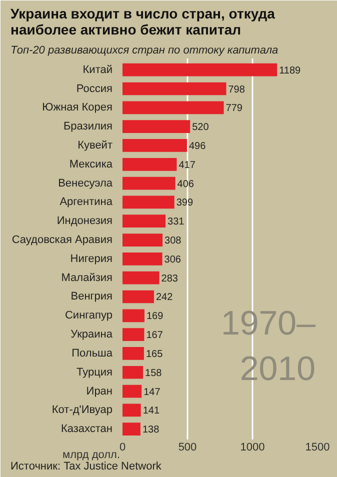 This screenshot has width=337, height=477. What do you see at coordinates (94, 372) in the screenshot?
I see `y-tick-label: Турция` at bounding box center [94, 372].